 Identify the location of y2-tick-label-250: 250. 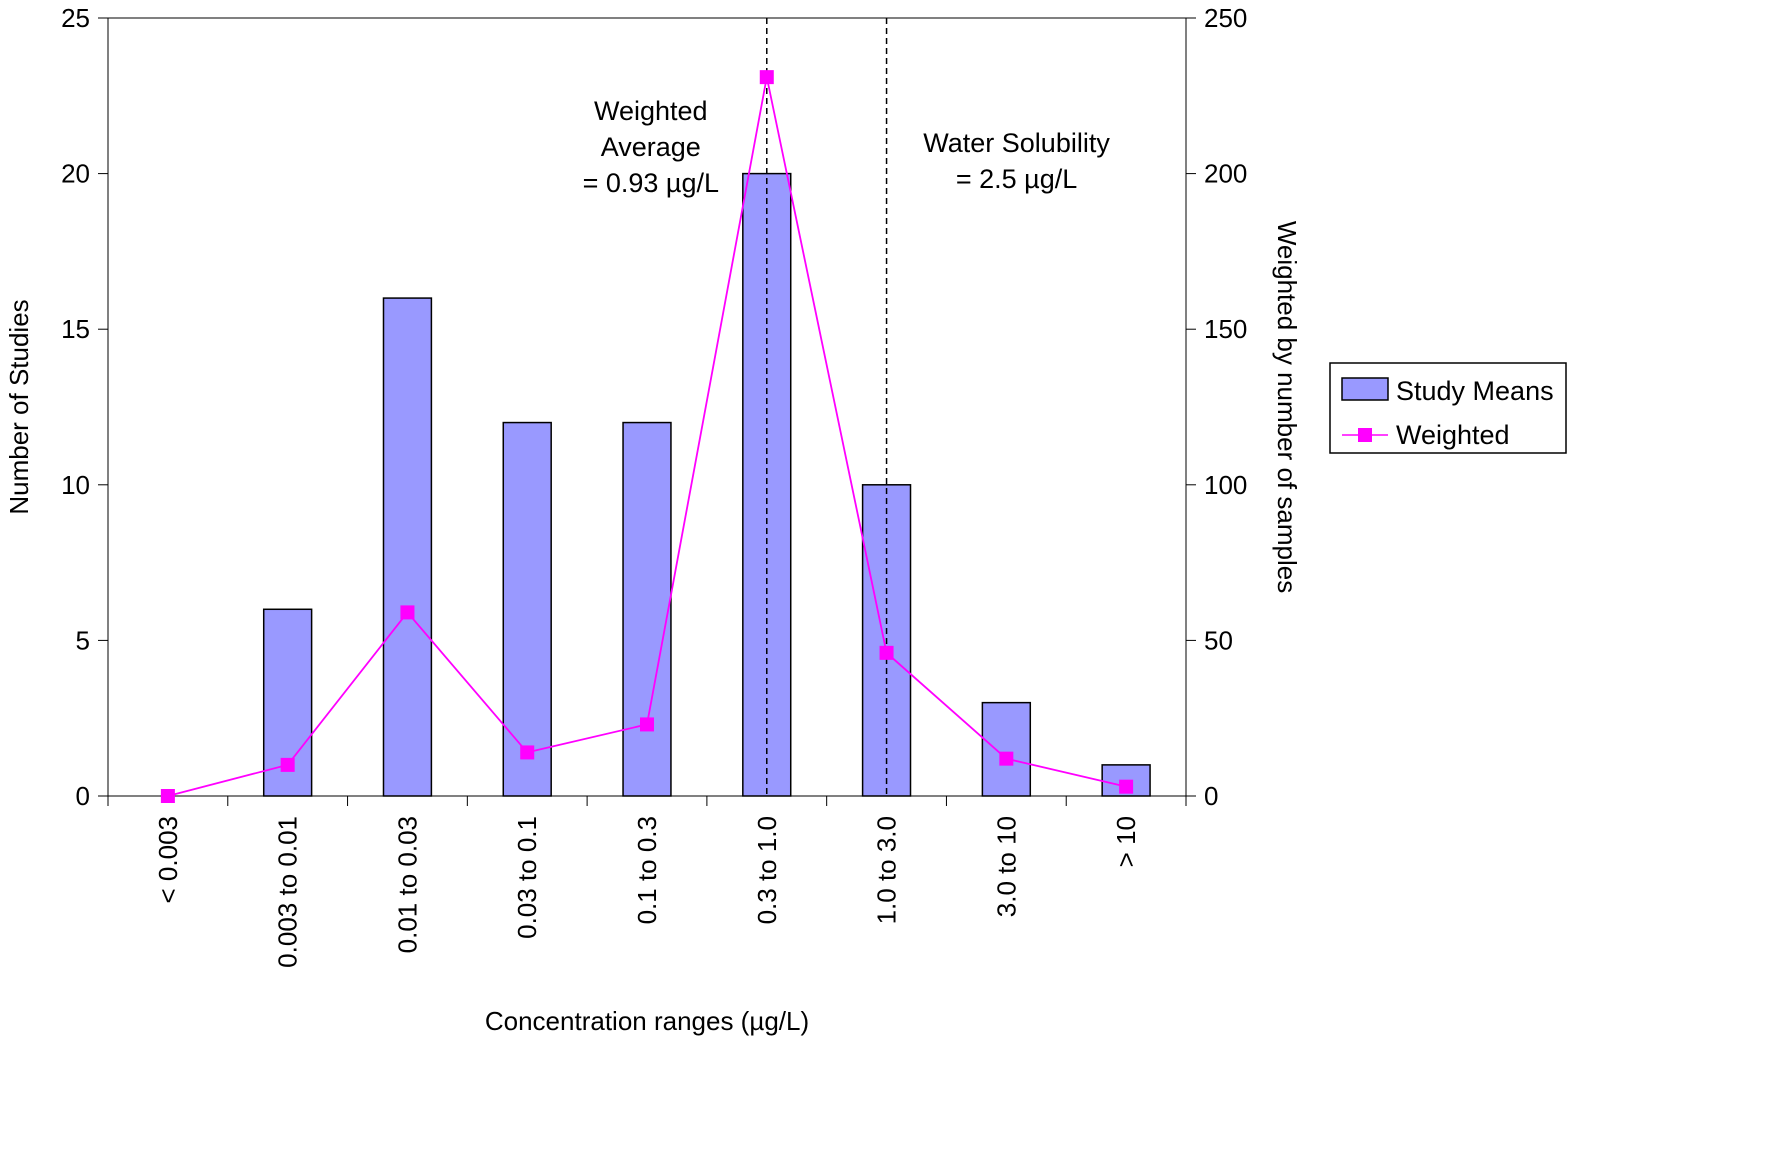
(1225, 18).